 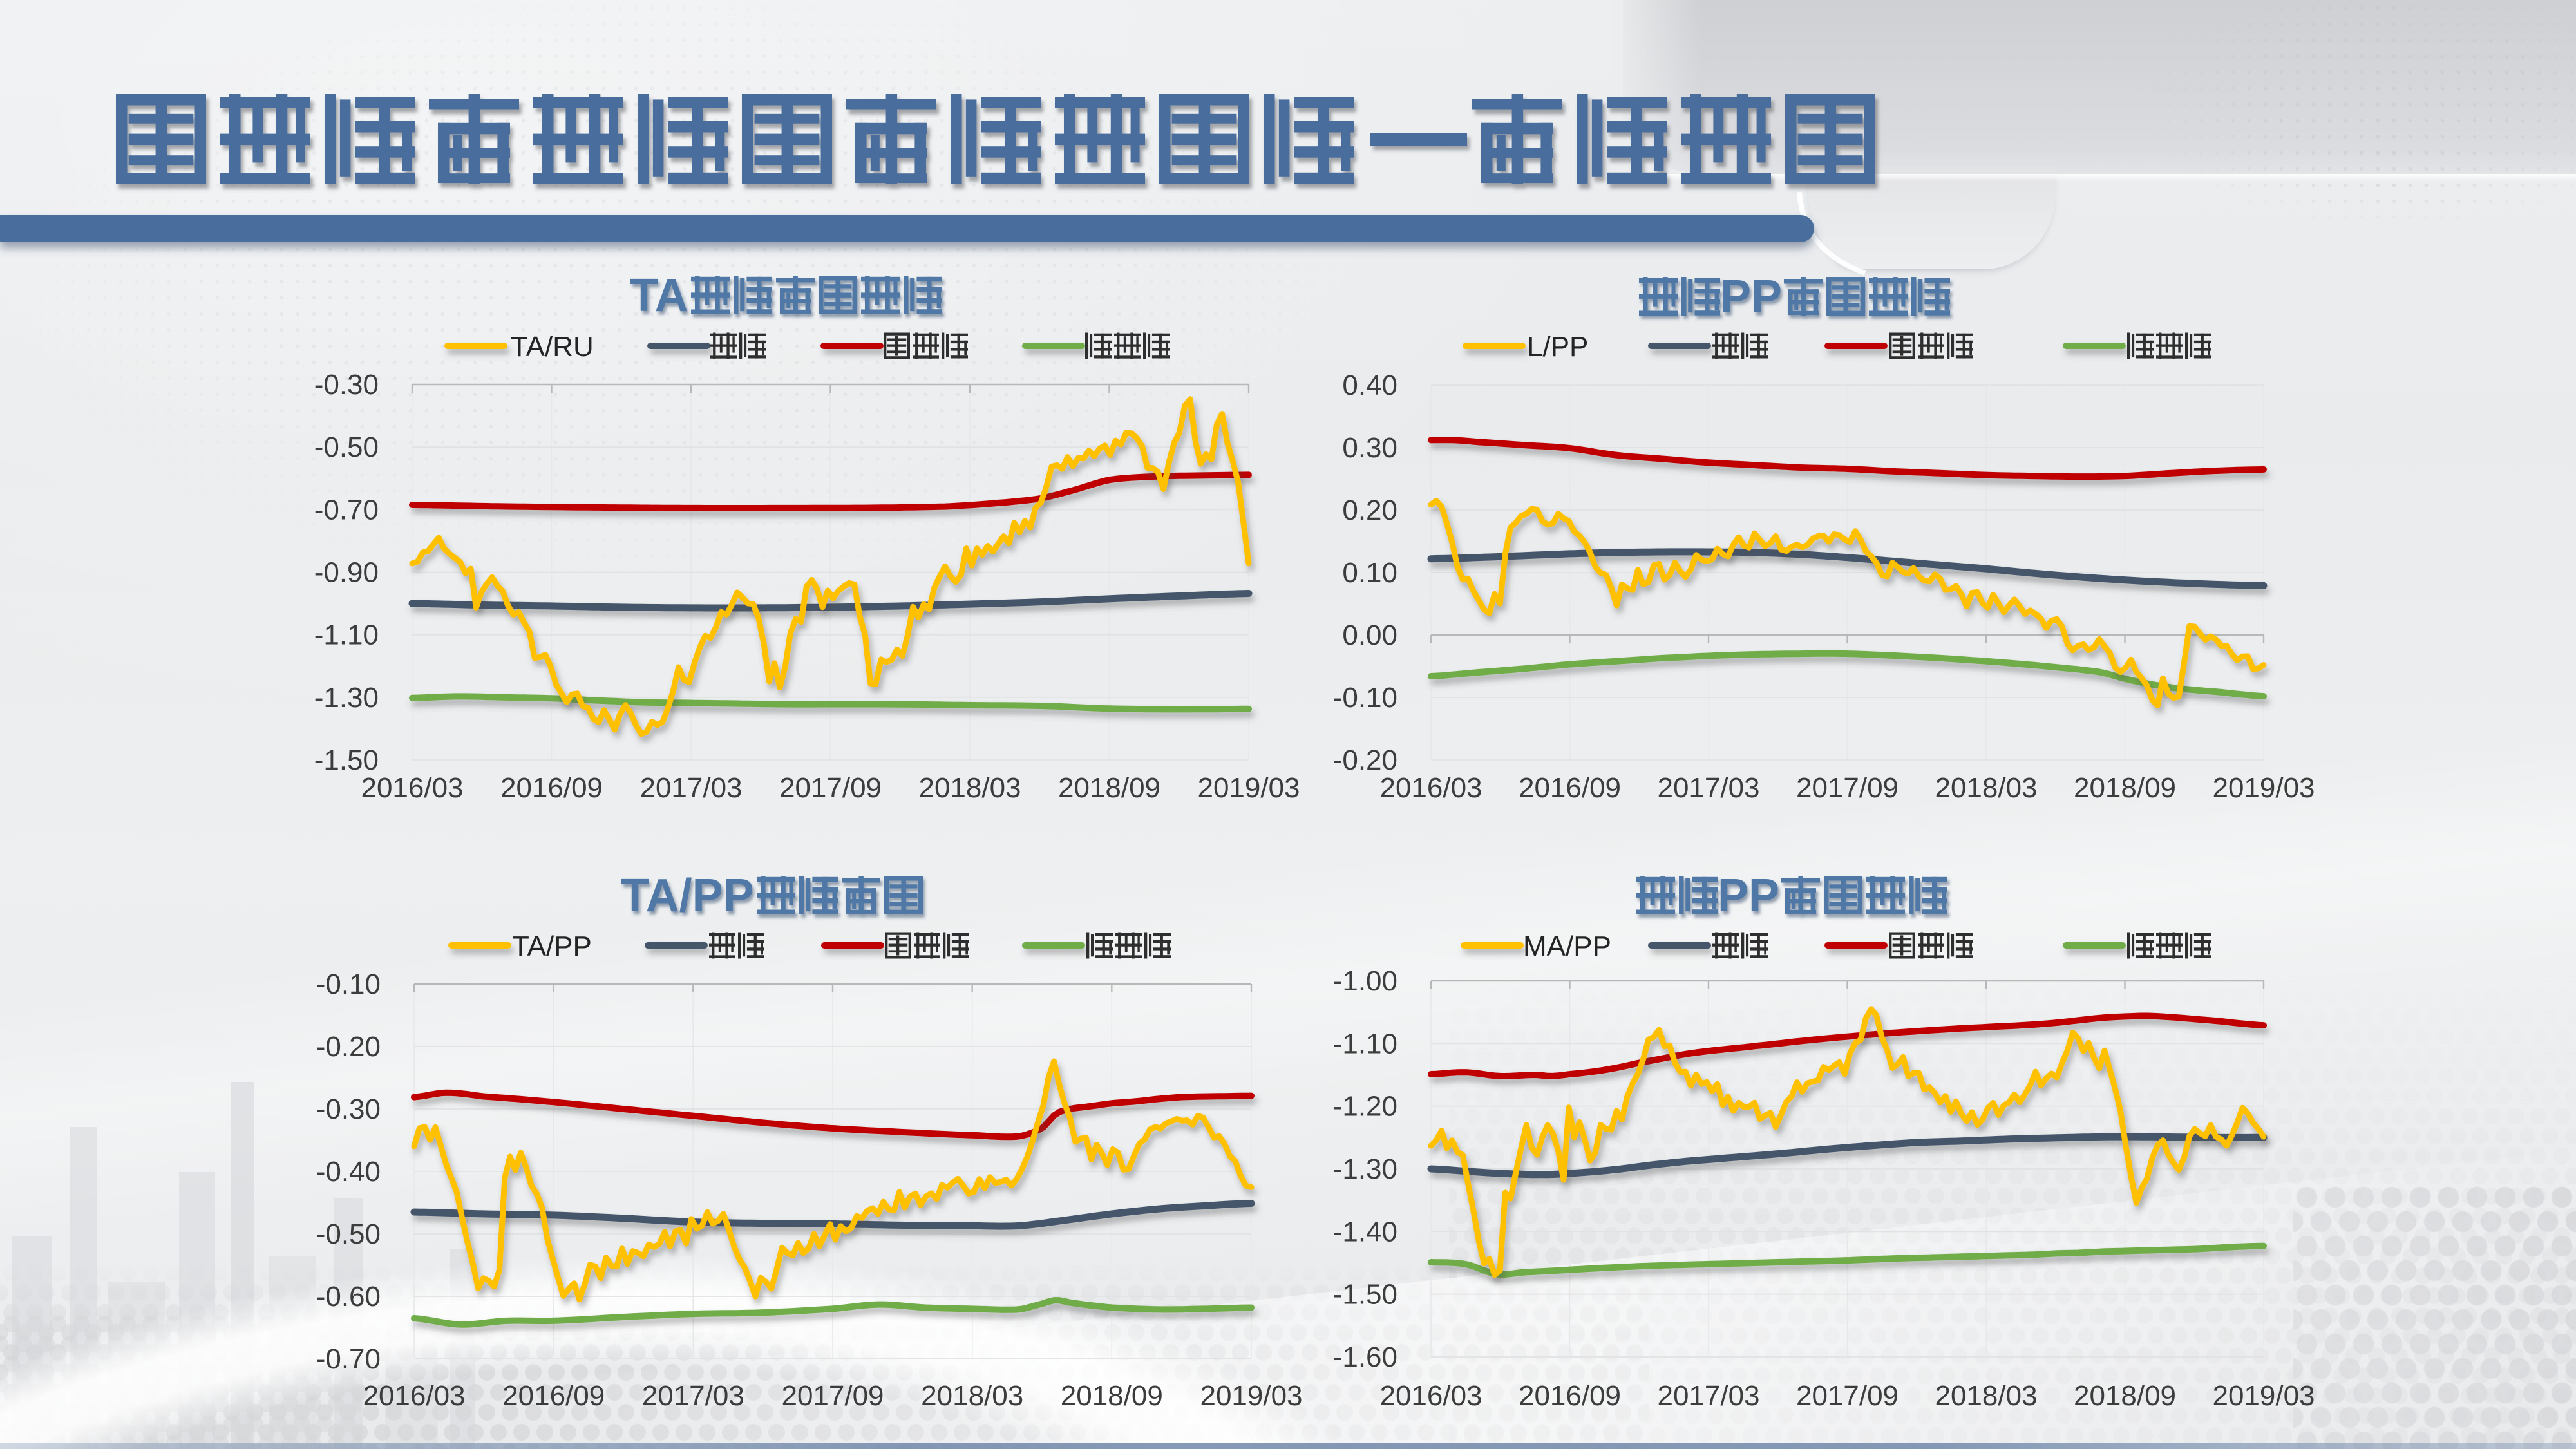 I want to click on svg-text: -0.90, so click(x=347, y=573).